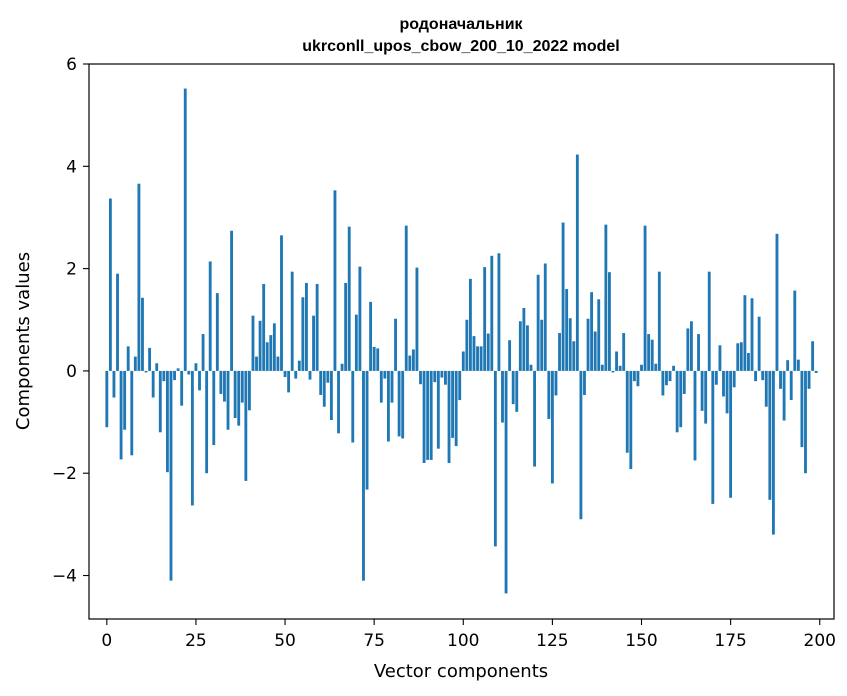  Describe the element at coordinates (70, 321) in the screenshot. I see `y-axis: −4 −2 0 2 4 6` at that location.